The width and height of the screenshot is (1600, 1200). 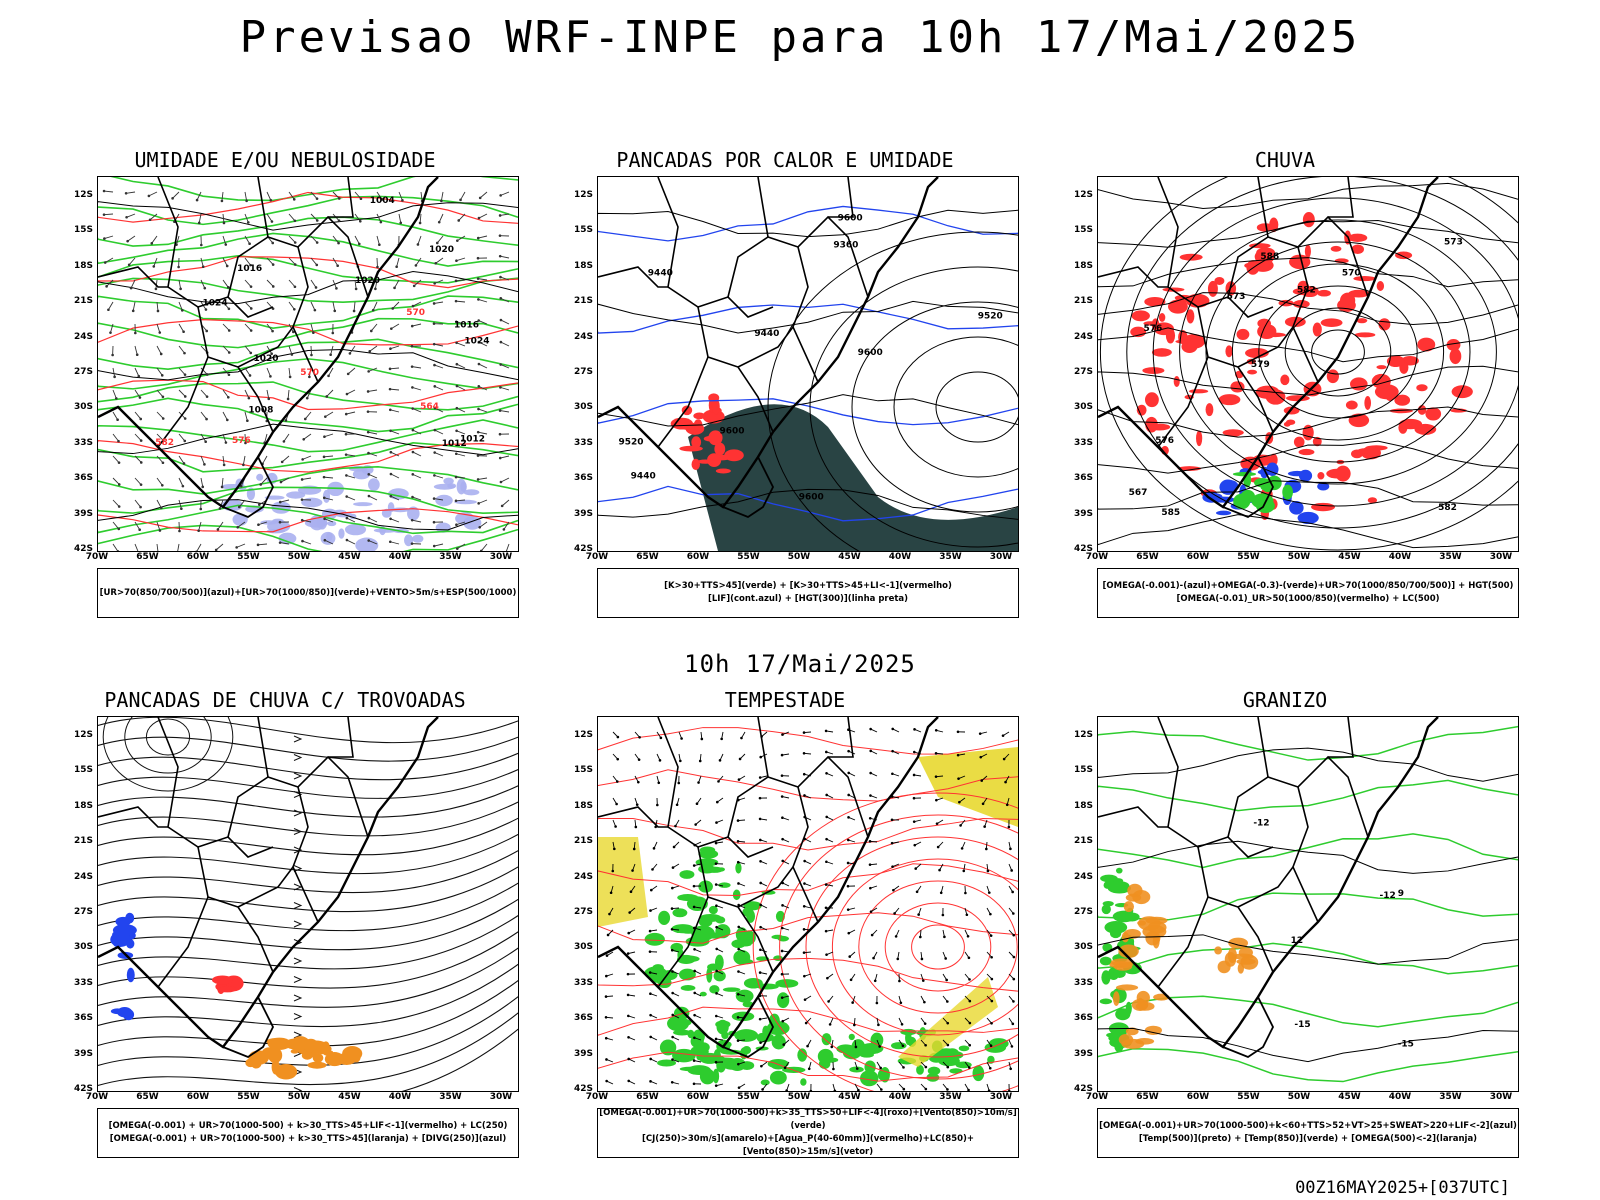 I want to click on longitude-label: 30W, so click(x=501, y=557).